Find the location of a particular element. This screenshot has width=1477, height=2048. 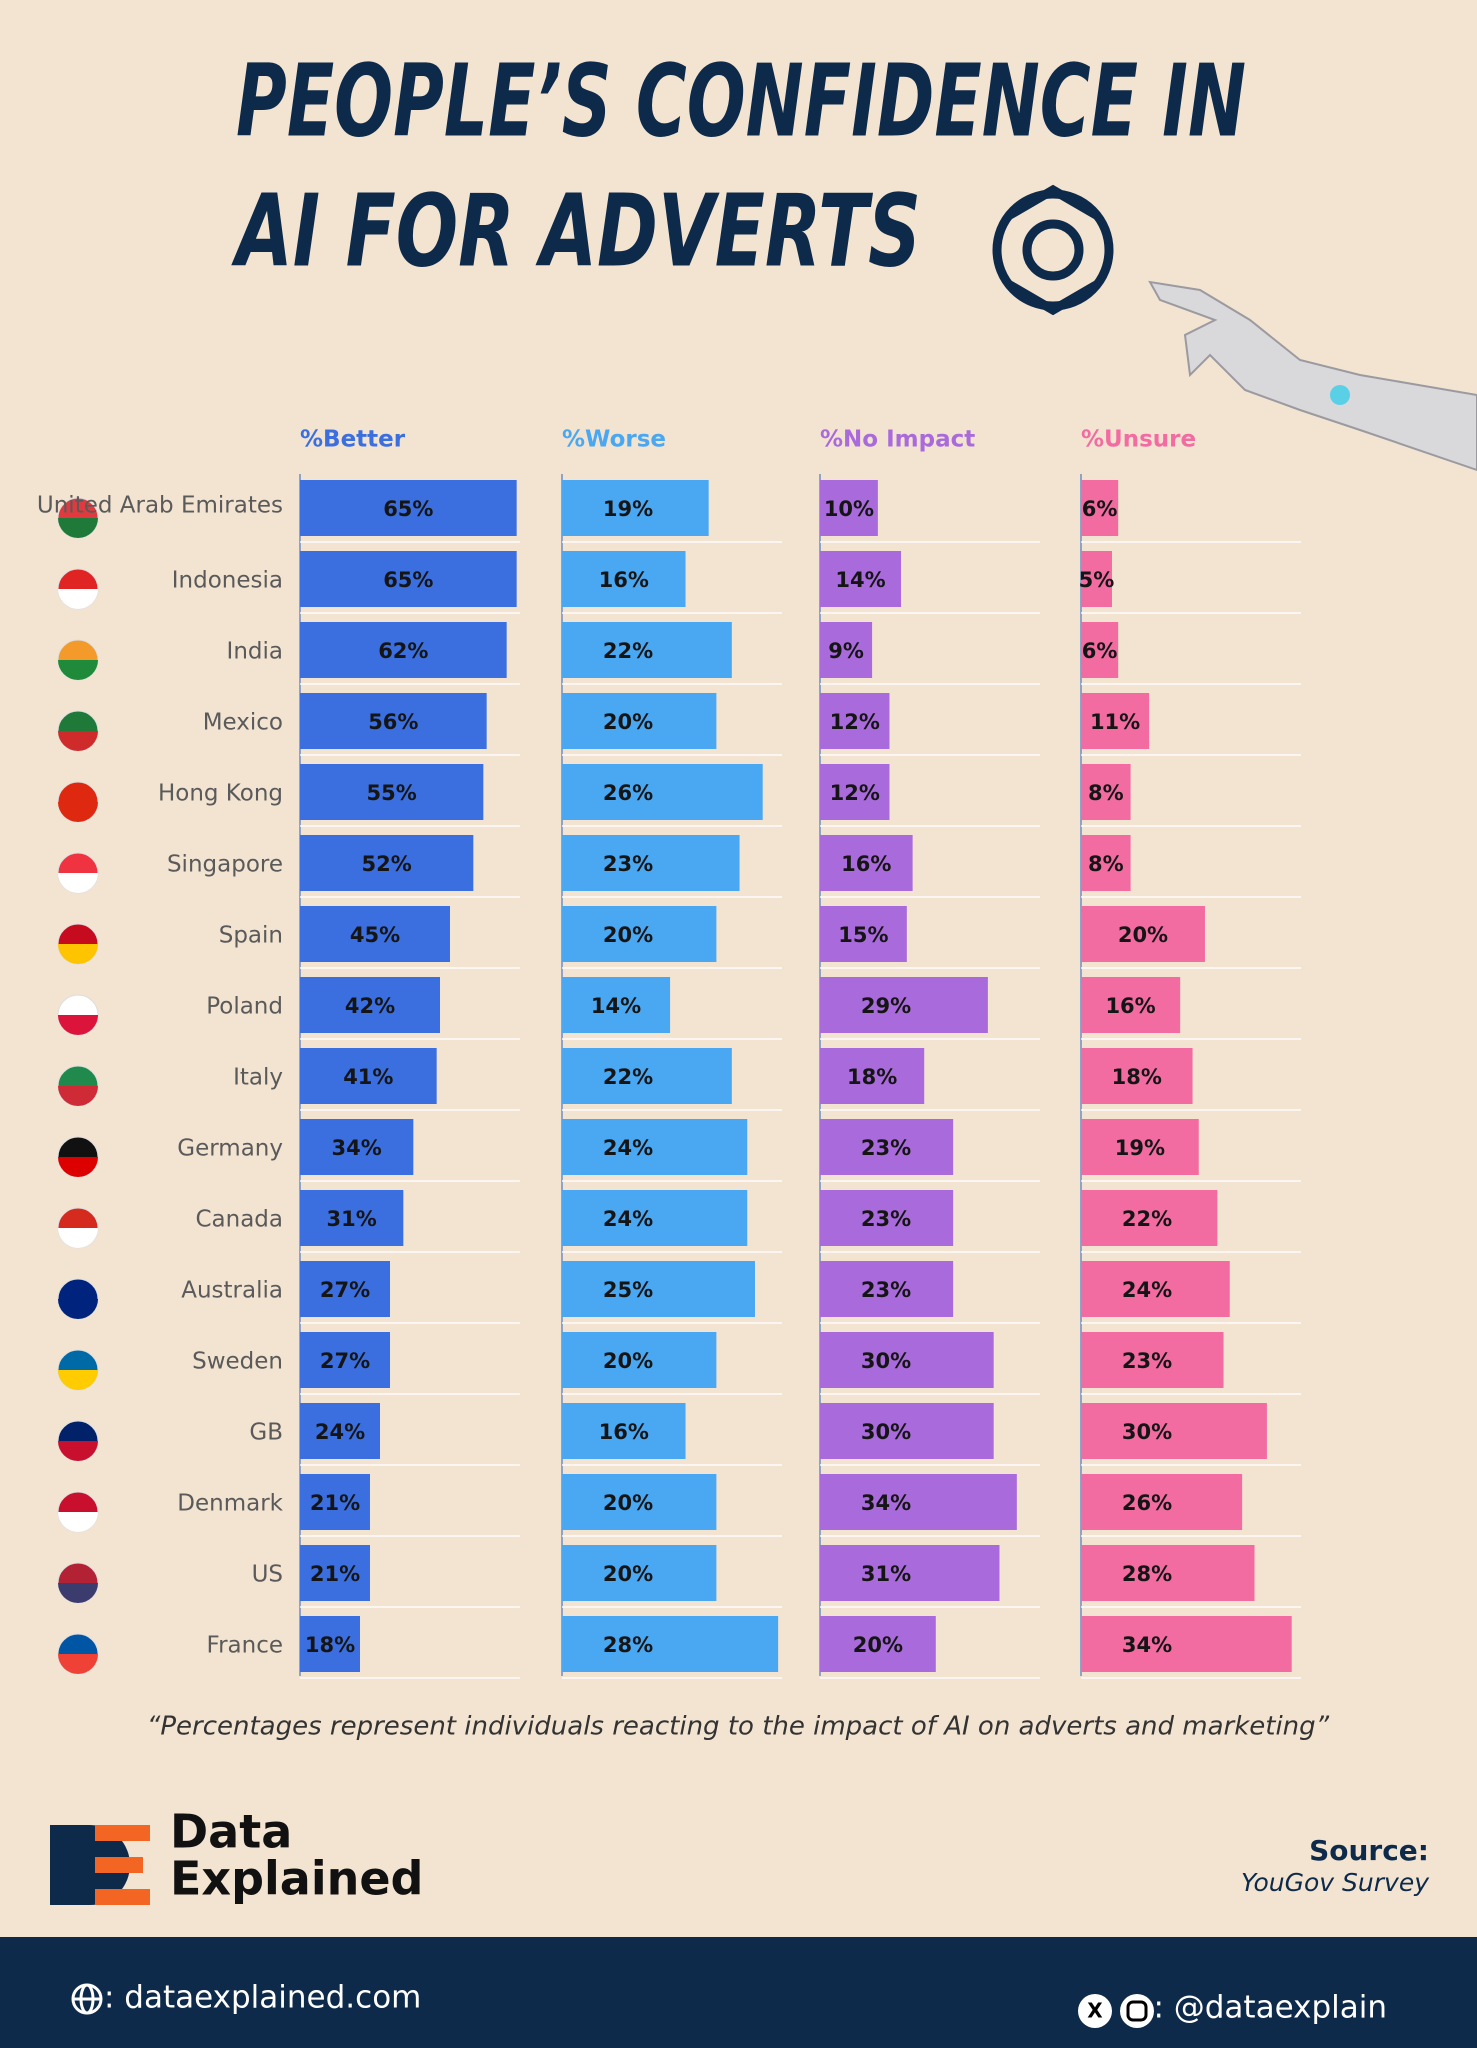

data-label: 29% is located at coordinates (886, 1006).